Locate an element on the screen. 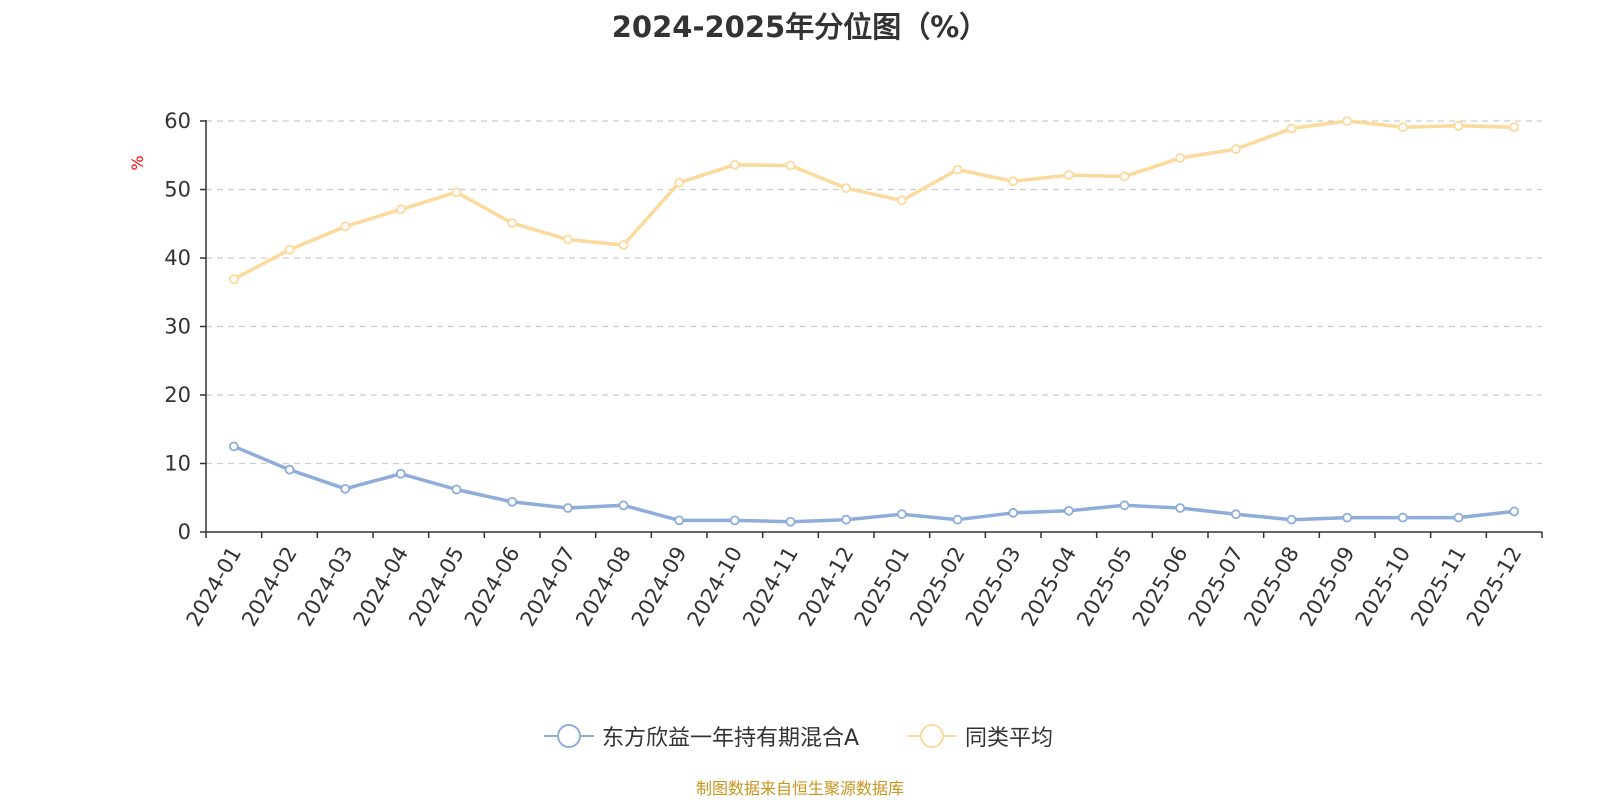 Image resolution: width=1600 pixels, height=800 pixels. y-tick-label: 60 is located at coordinates (177, 121).